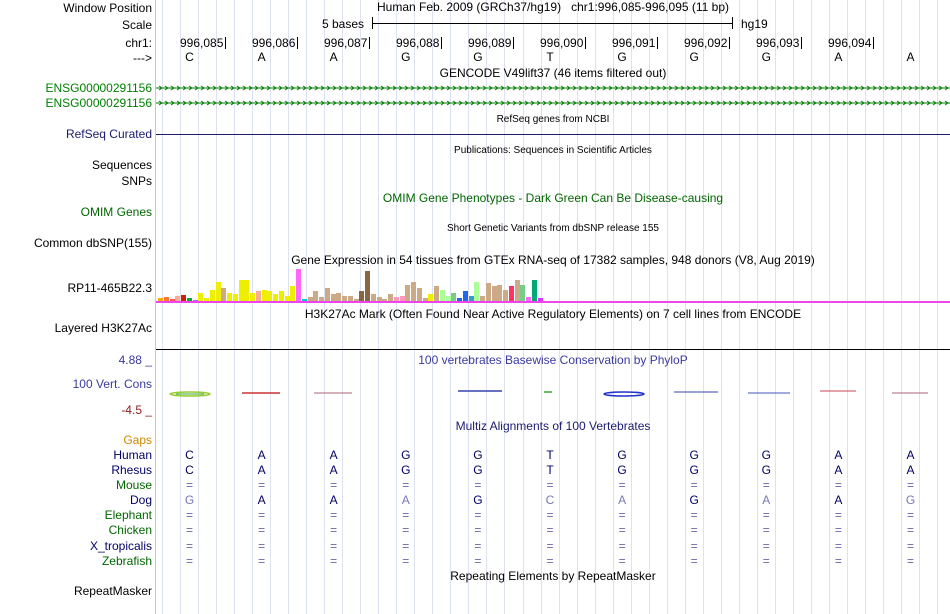 The height and width of the screenshot is (614, 950). Describe the element at coordinates (112, 384) in the screenshot. I see `label-vert-cons: 100 Vert. Cons` at that location.